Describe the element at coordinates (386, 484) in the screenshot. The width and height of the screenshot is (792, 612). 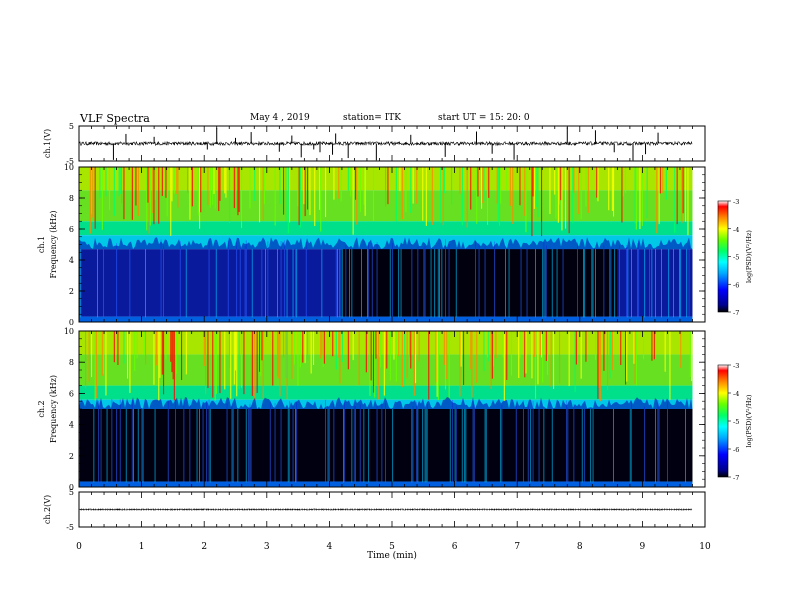
I see `spectral-band` at that location.